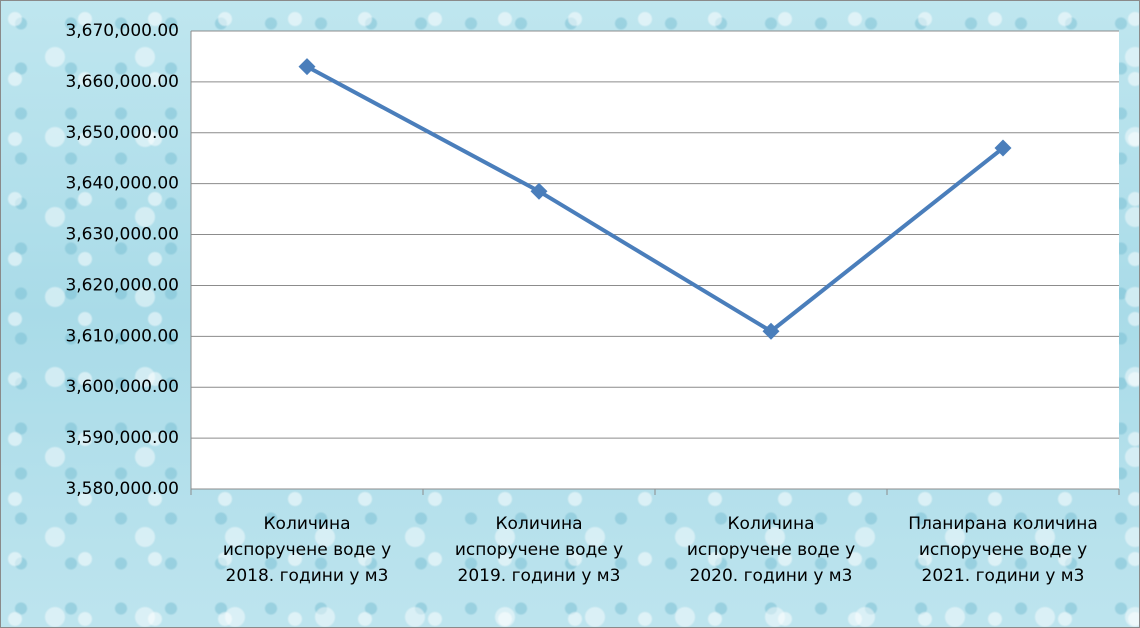 The width and height of the screenshot is (1140, 628). I want to click on y-tick-label: 3,670,000.00, so click(122, 31).